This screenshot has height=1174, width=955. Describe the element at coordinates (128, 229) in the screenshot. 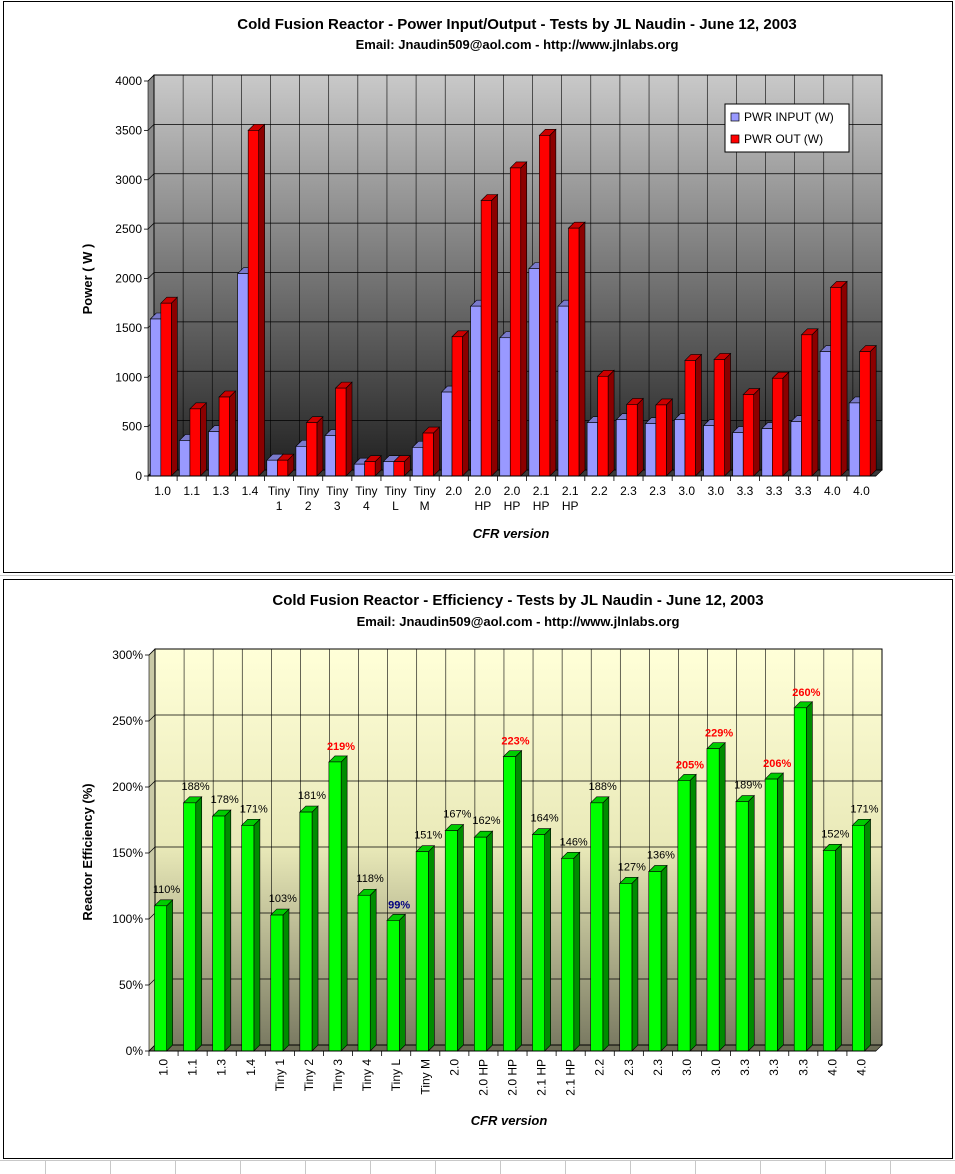

I see `power-y-tick-label: 2500` at that location.